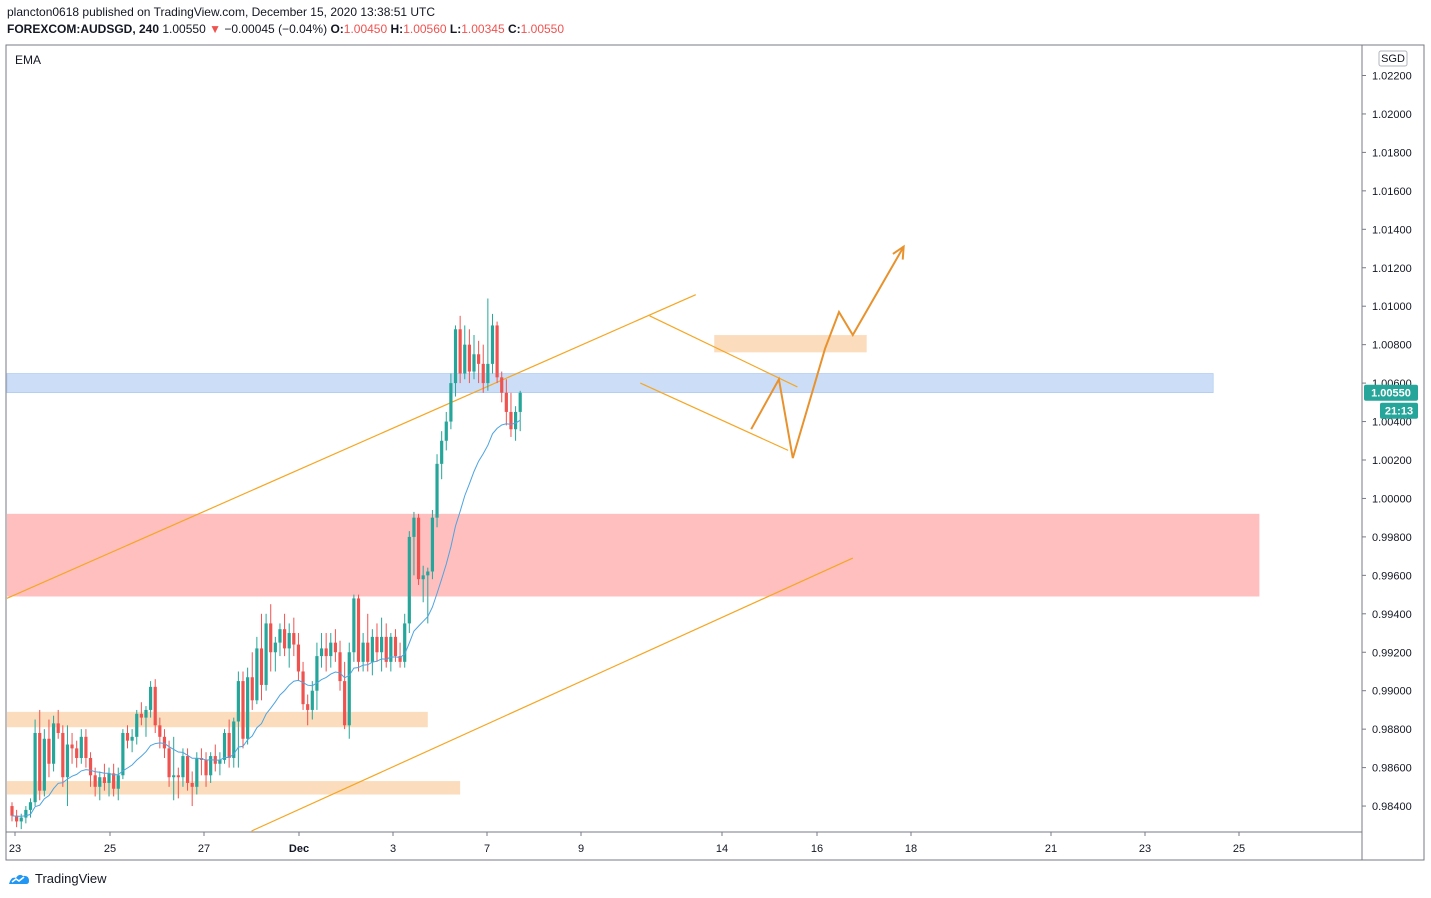 The height and width of the screenshot is (898, 1431). I want to click on time-tick-label: 3, so click(393, 849).